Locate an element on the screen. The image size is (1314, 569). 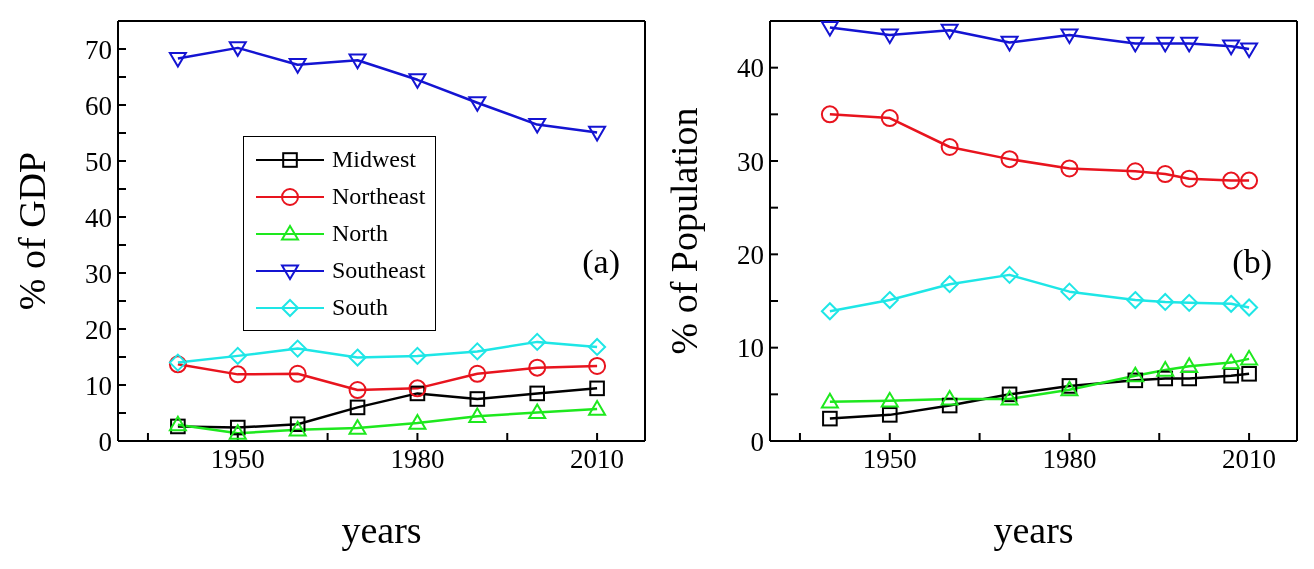
y-tick-label: 40 is located at coordinates (750, 68).